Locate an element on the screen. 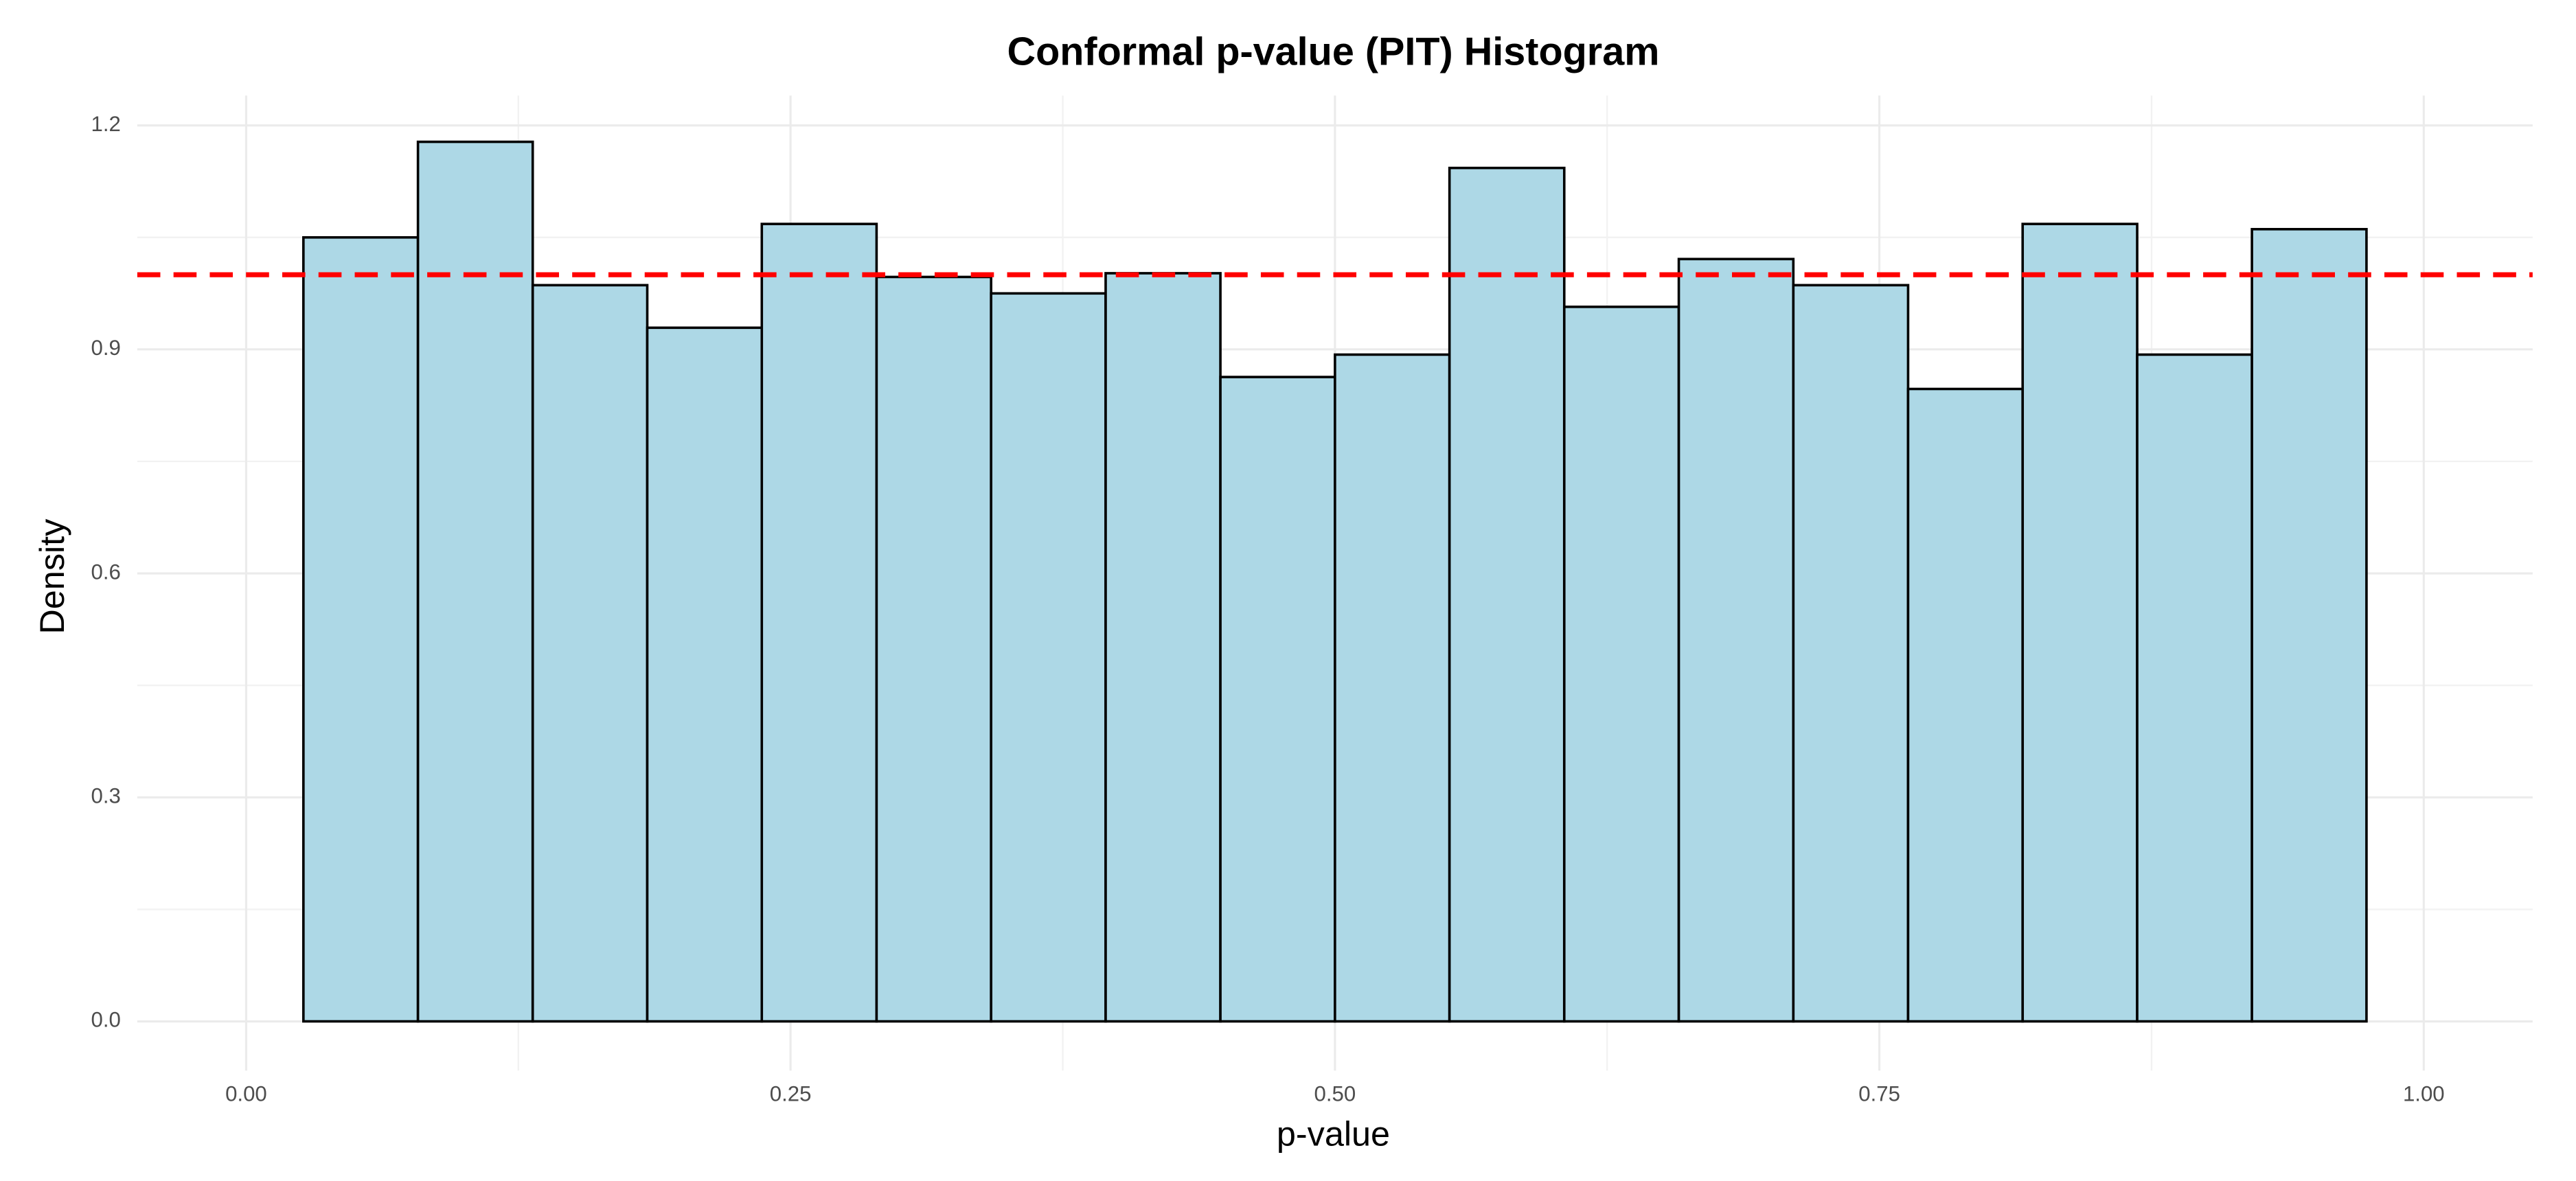  y-tick-label: 0.0 is located at coordinates (106, 1020).